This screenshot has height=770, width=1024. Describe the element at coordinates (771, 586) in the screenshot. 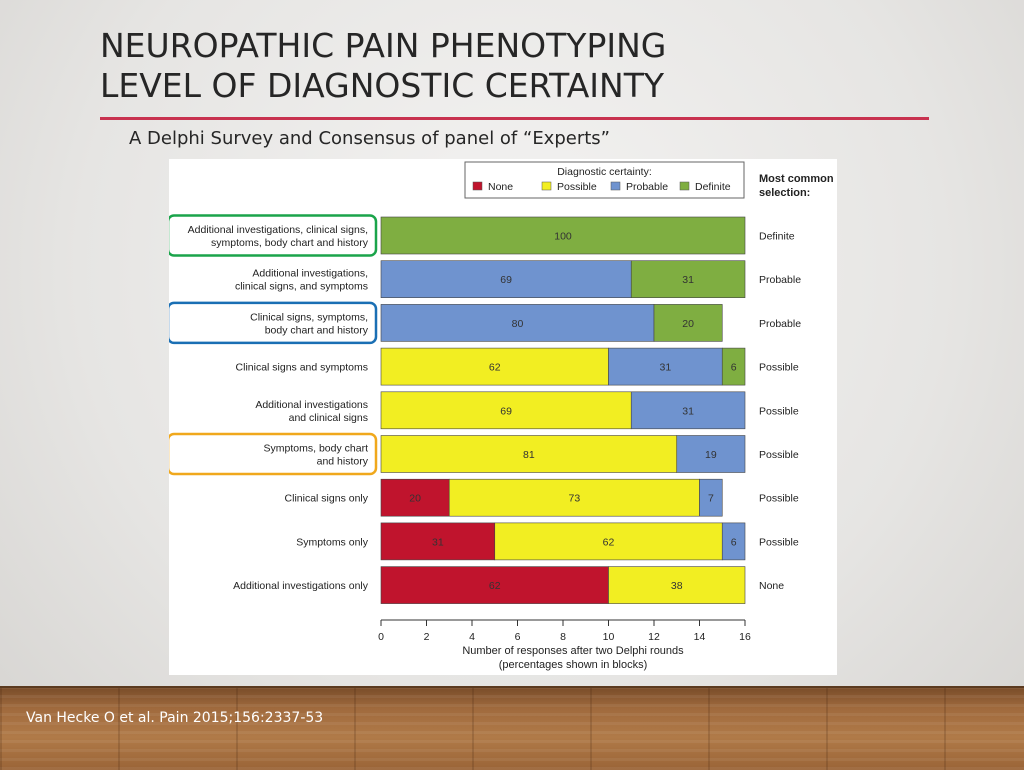

I see `most-common-label: None` at that location.